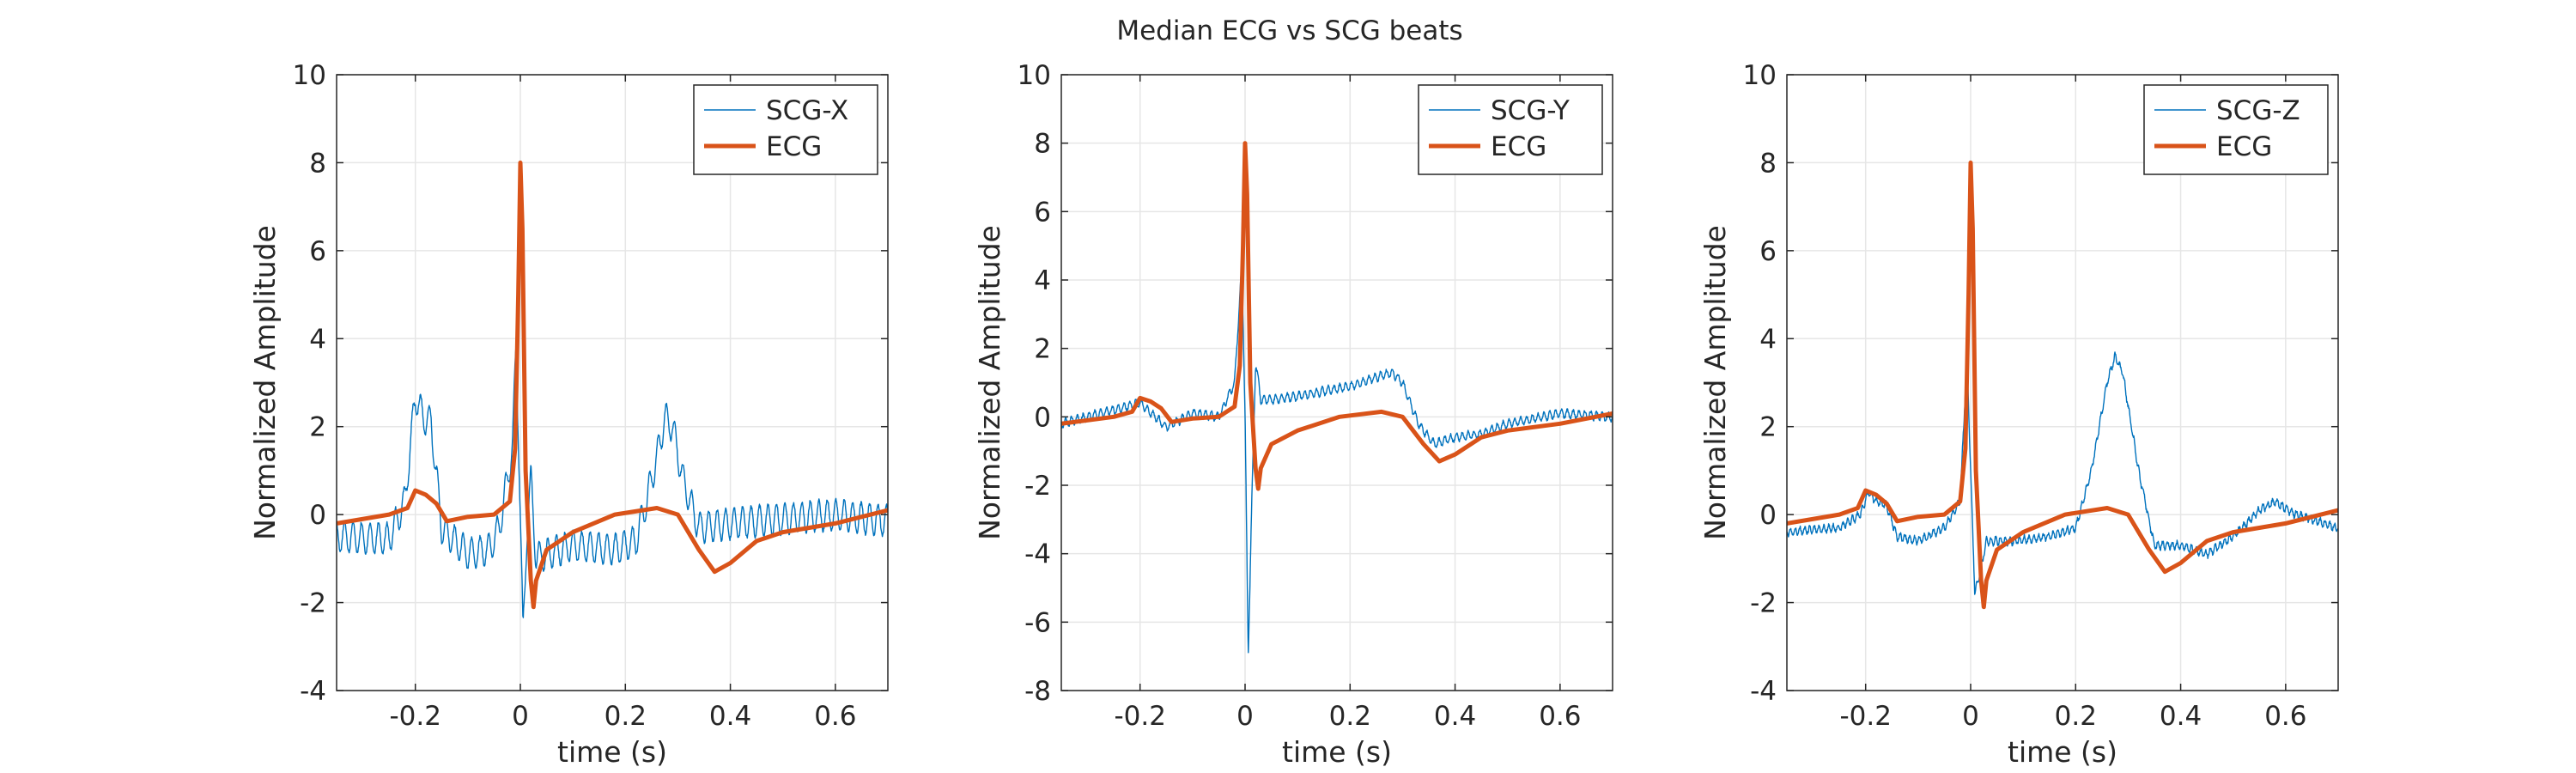 This screenshot has height=773, width=2576. Describe the element at coordinates (1038, 691) in the screenshot. I see `y-tick-label: -8` at that location.